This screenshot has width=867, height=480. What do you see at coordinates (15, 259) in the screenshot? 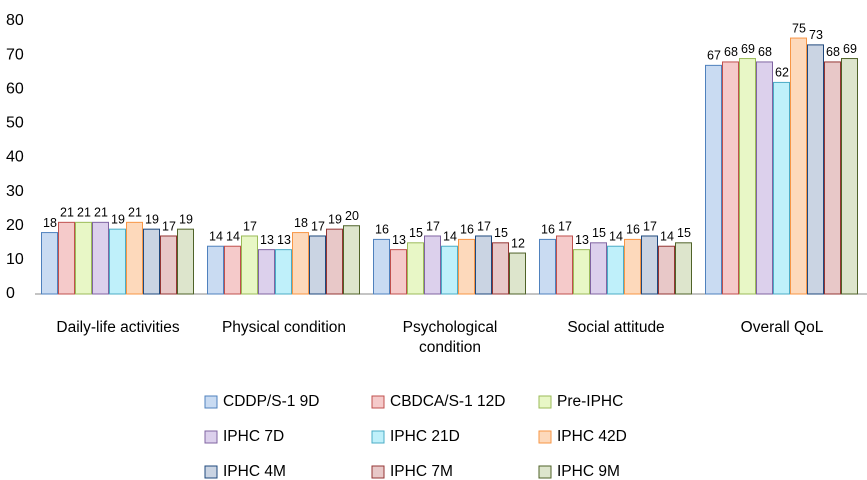
I see `y-tick-label: 10` at bounding box center [15, 259].